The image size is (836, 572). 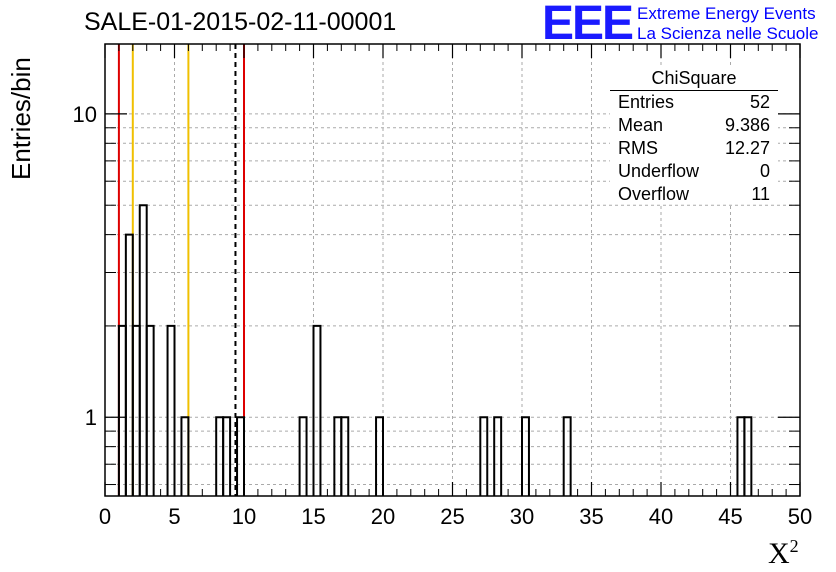 What do you see at coordinates (105, 516) in the screenshot?
I see `x-tick-label: 0` at bounding box center [105, 516].